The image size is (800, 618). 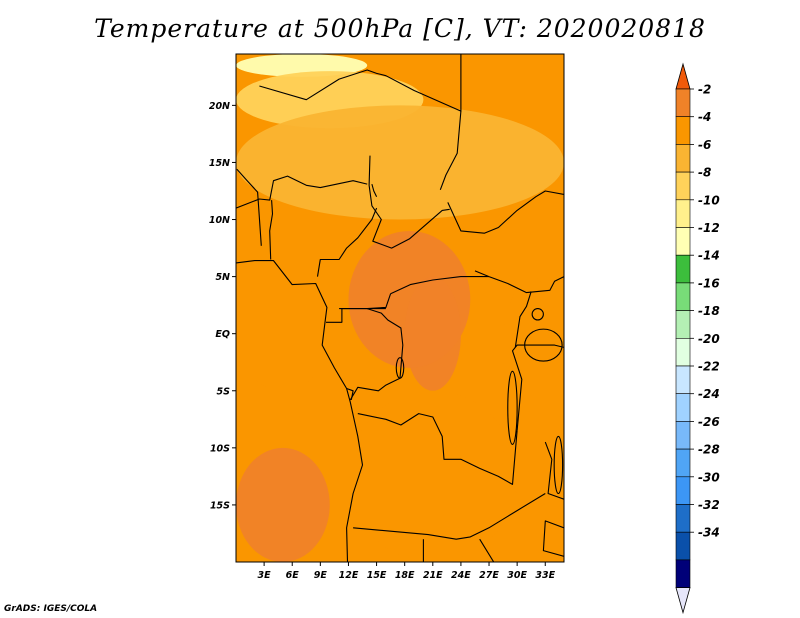 I want to click on colorbar-max-arrow, so click(x=683, y=76).